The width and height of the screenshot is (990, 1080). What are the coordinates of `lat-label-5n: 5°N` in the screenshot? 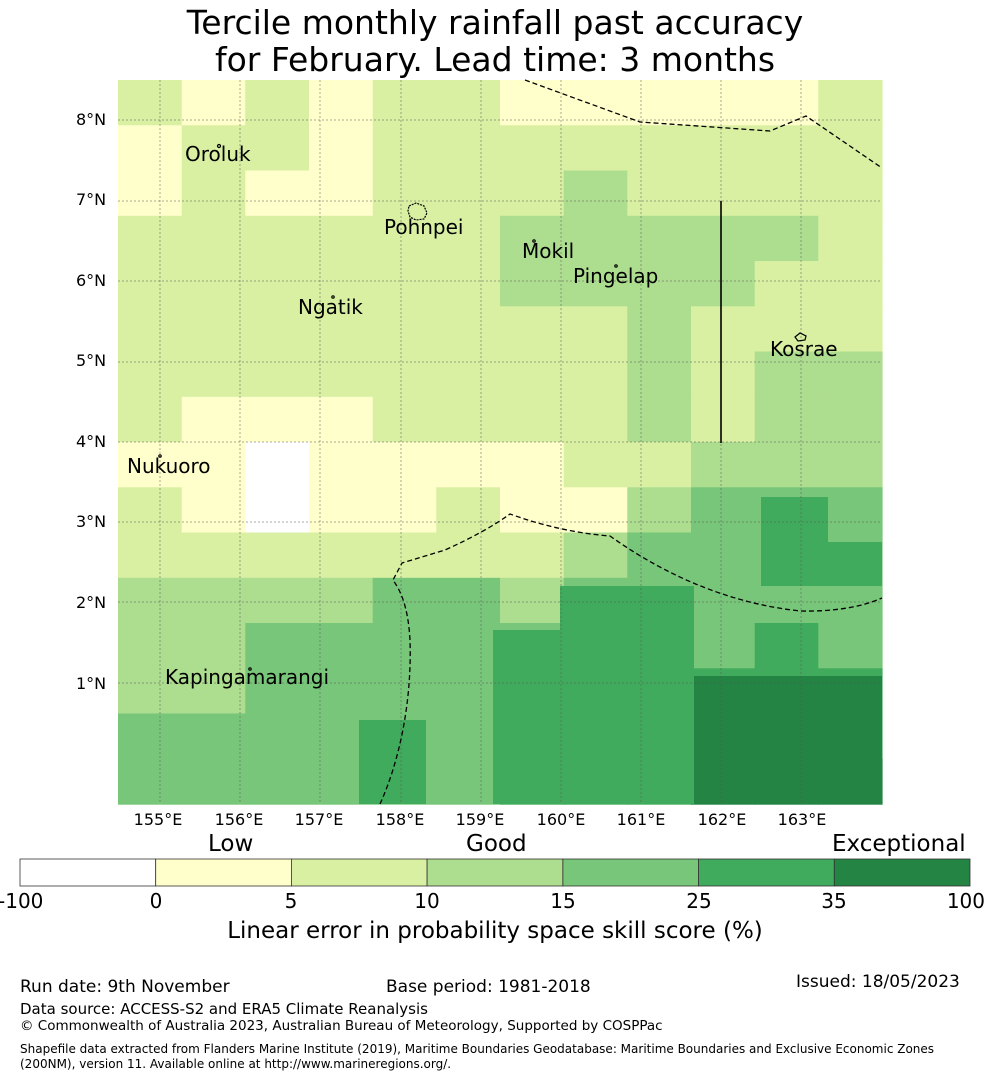 It's located at (91, 360).